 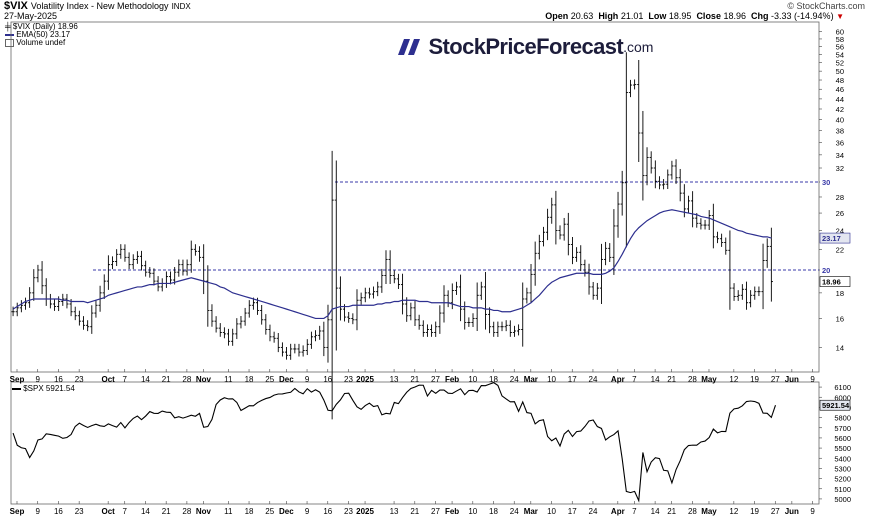 What do you see at coordinates (307, 379) in the screenshot?
I see `vix-x-tick-label: 9` at bounding box center [307, 379].